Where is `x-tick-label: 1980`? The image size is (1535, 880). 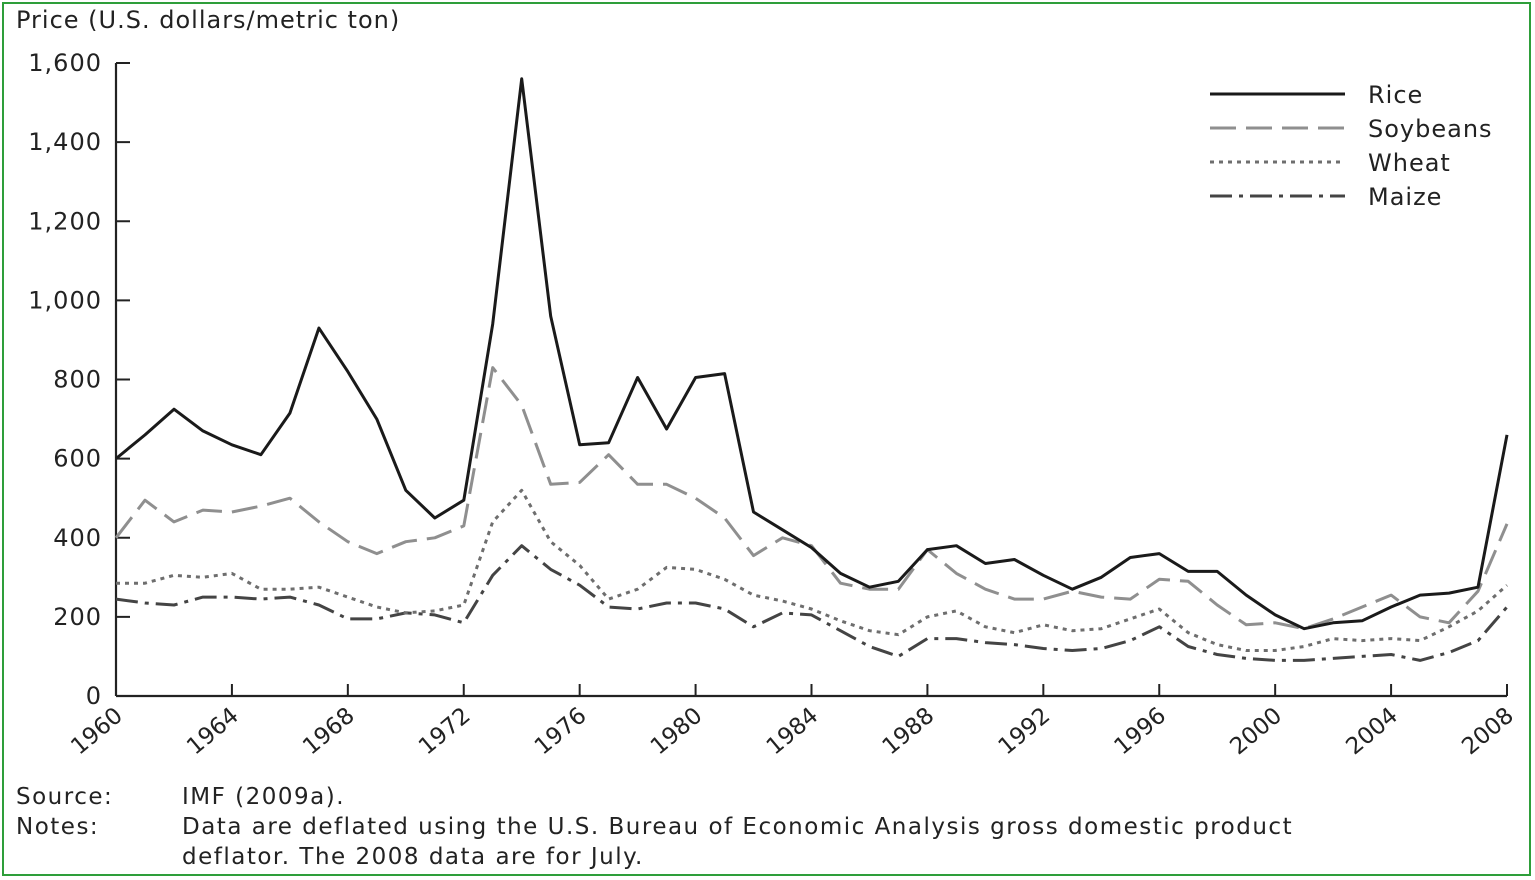
x-tick-label: 1980 is located at coordinates (677, 732).